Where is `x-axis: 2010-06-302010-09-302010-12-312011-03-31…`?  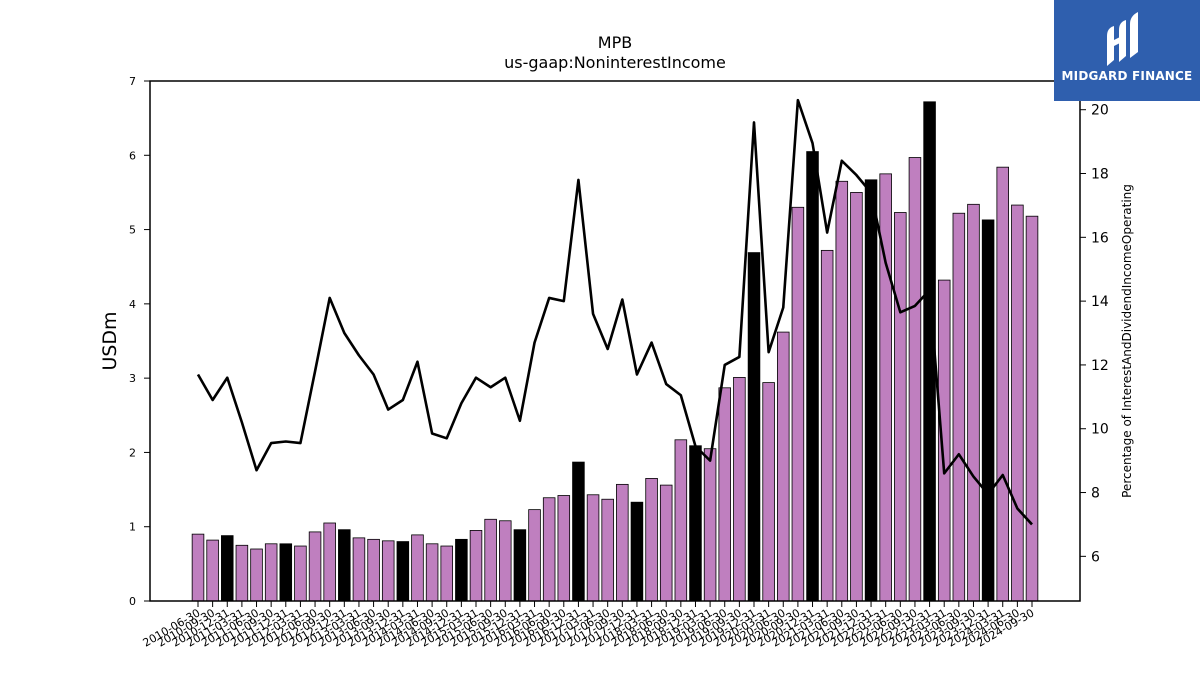
x-axis: 2010-06-302010-09-302010-12-312011-03-31… is located at coordinates (589, 625).